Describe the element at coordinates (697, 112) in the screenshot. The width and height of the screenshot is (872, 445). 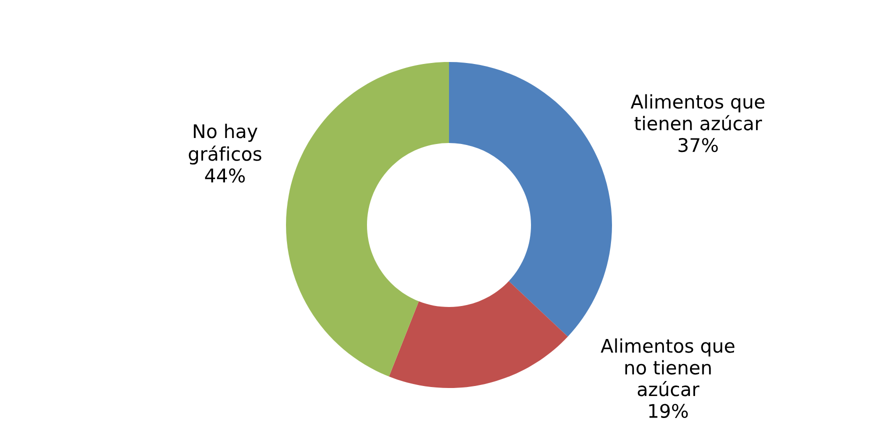
I see `slice-label: Alimentos que tienen azúcar` at that location.